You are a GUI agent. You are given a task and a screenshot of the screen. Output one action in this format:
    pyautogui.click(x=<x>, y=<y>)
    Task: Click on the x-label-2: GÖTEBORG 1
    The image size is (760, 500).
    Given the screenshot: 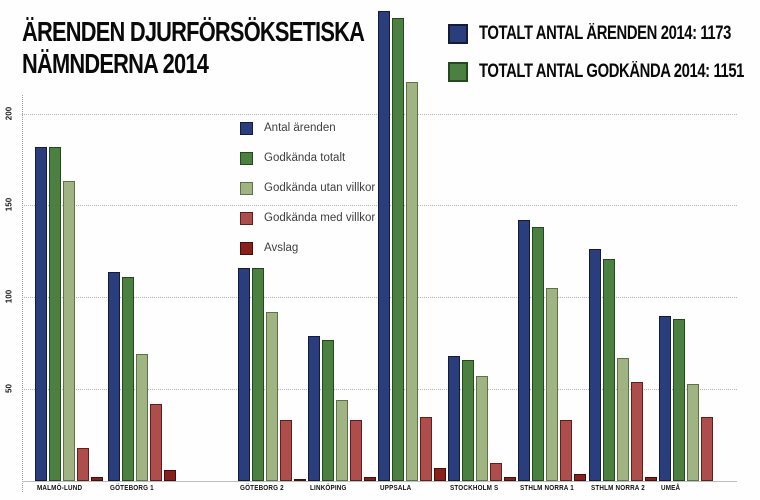 What is the action you would take?
    pyautogui.click(x=132, y=488)
    